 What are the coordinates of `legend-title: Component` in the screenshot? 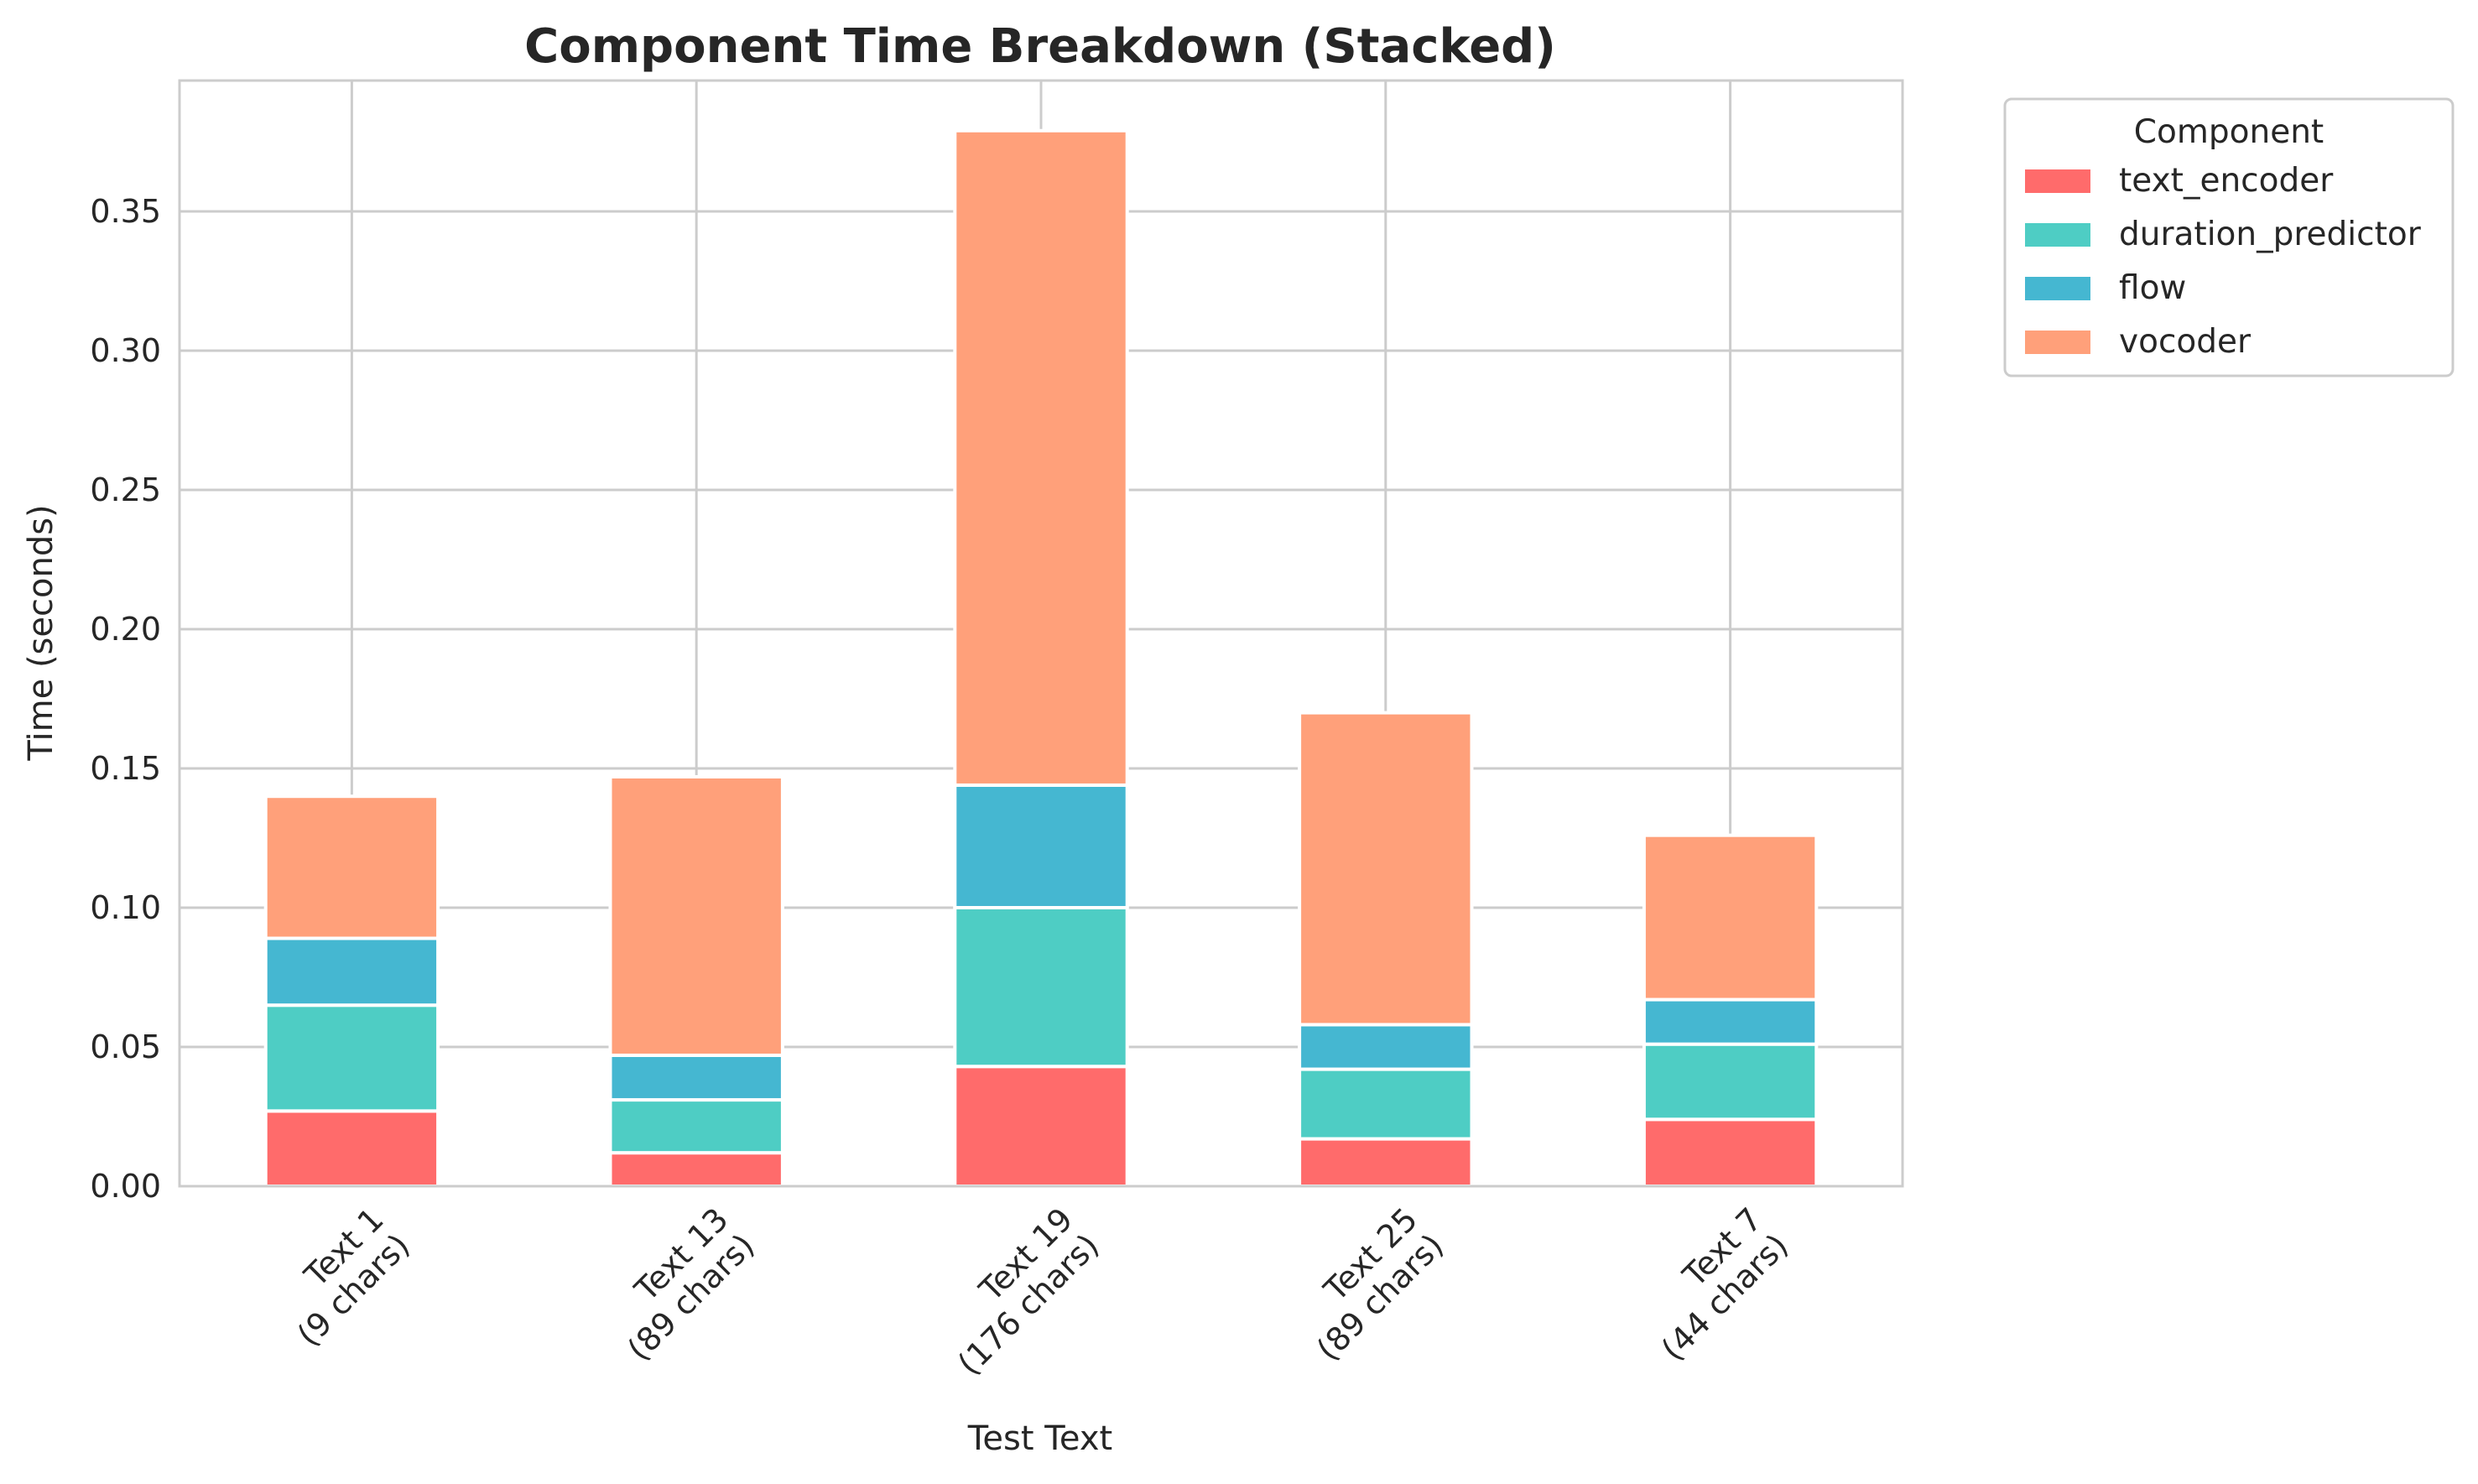 It's located at (2229, 132).